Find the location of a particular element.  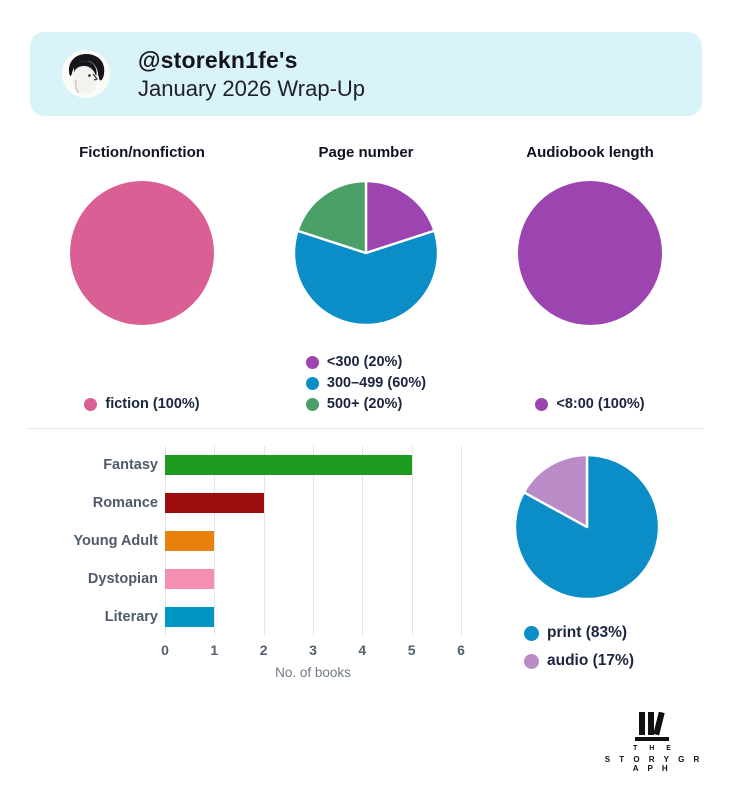

bar-plot-column: 0 1 2 3 4 5 6 No. of books is located at coordinates (313, 563).